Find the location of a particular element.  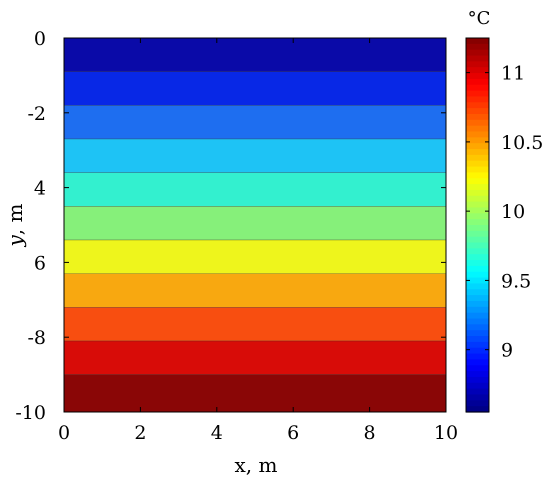

colorbar-unit-label: °C is located at coordinates (479, 18).